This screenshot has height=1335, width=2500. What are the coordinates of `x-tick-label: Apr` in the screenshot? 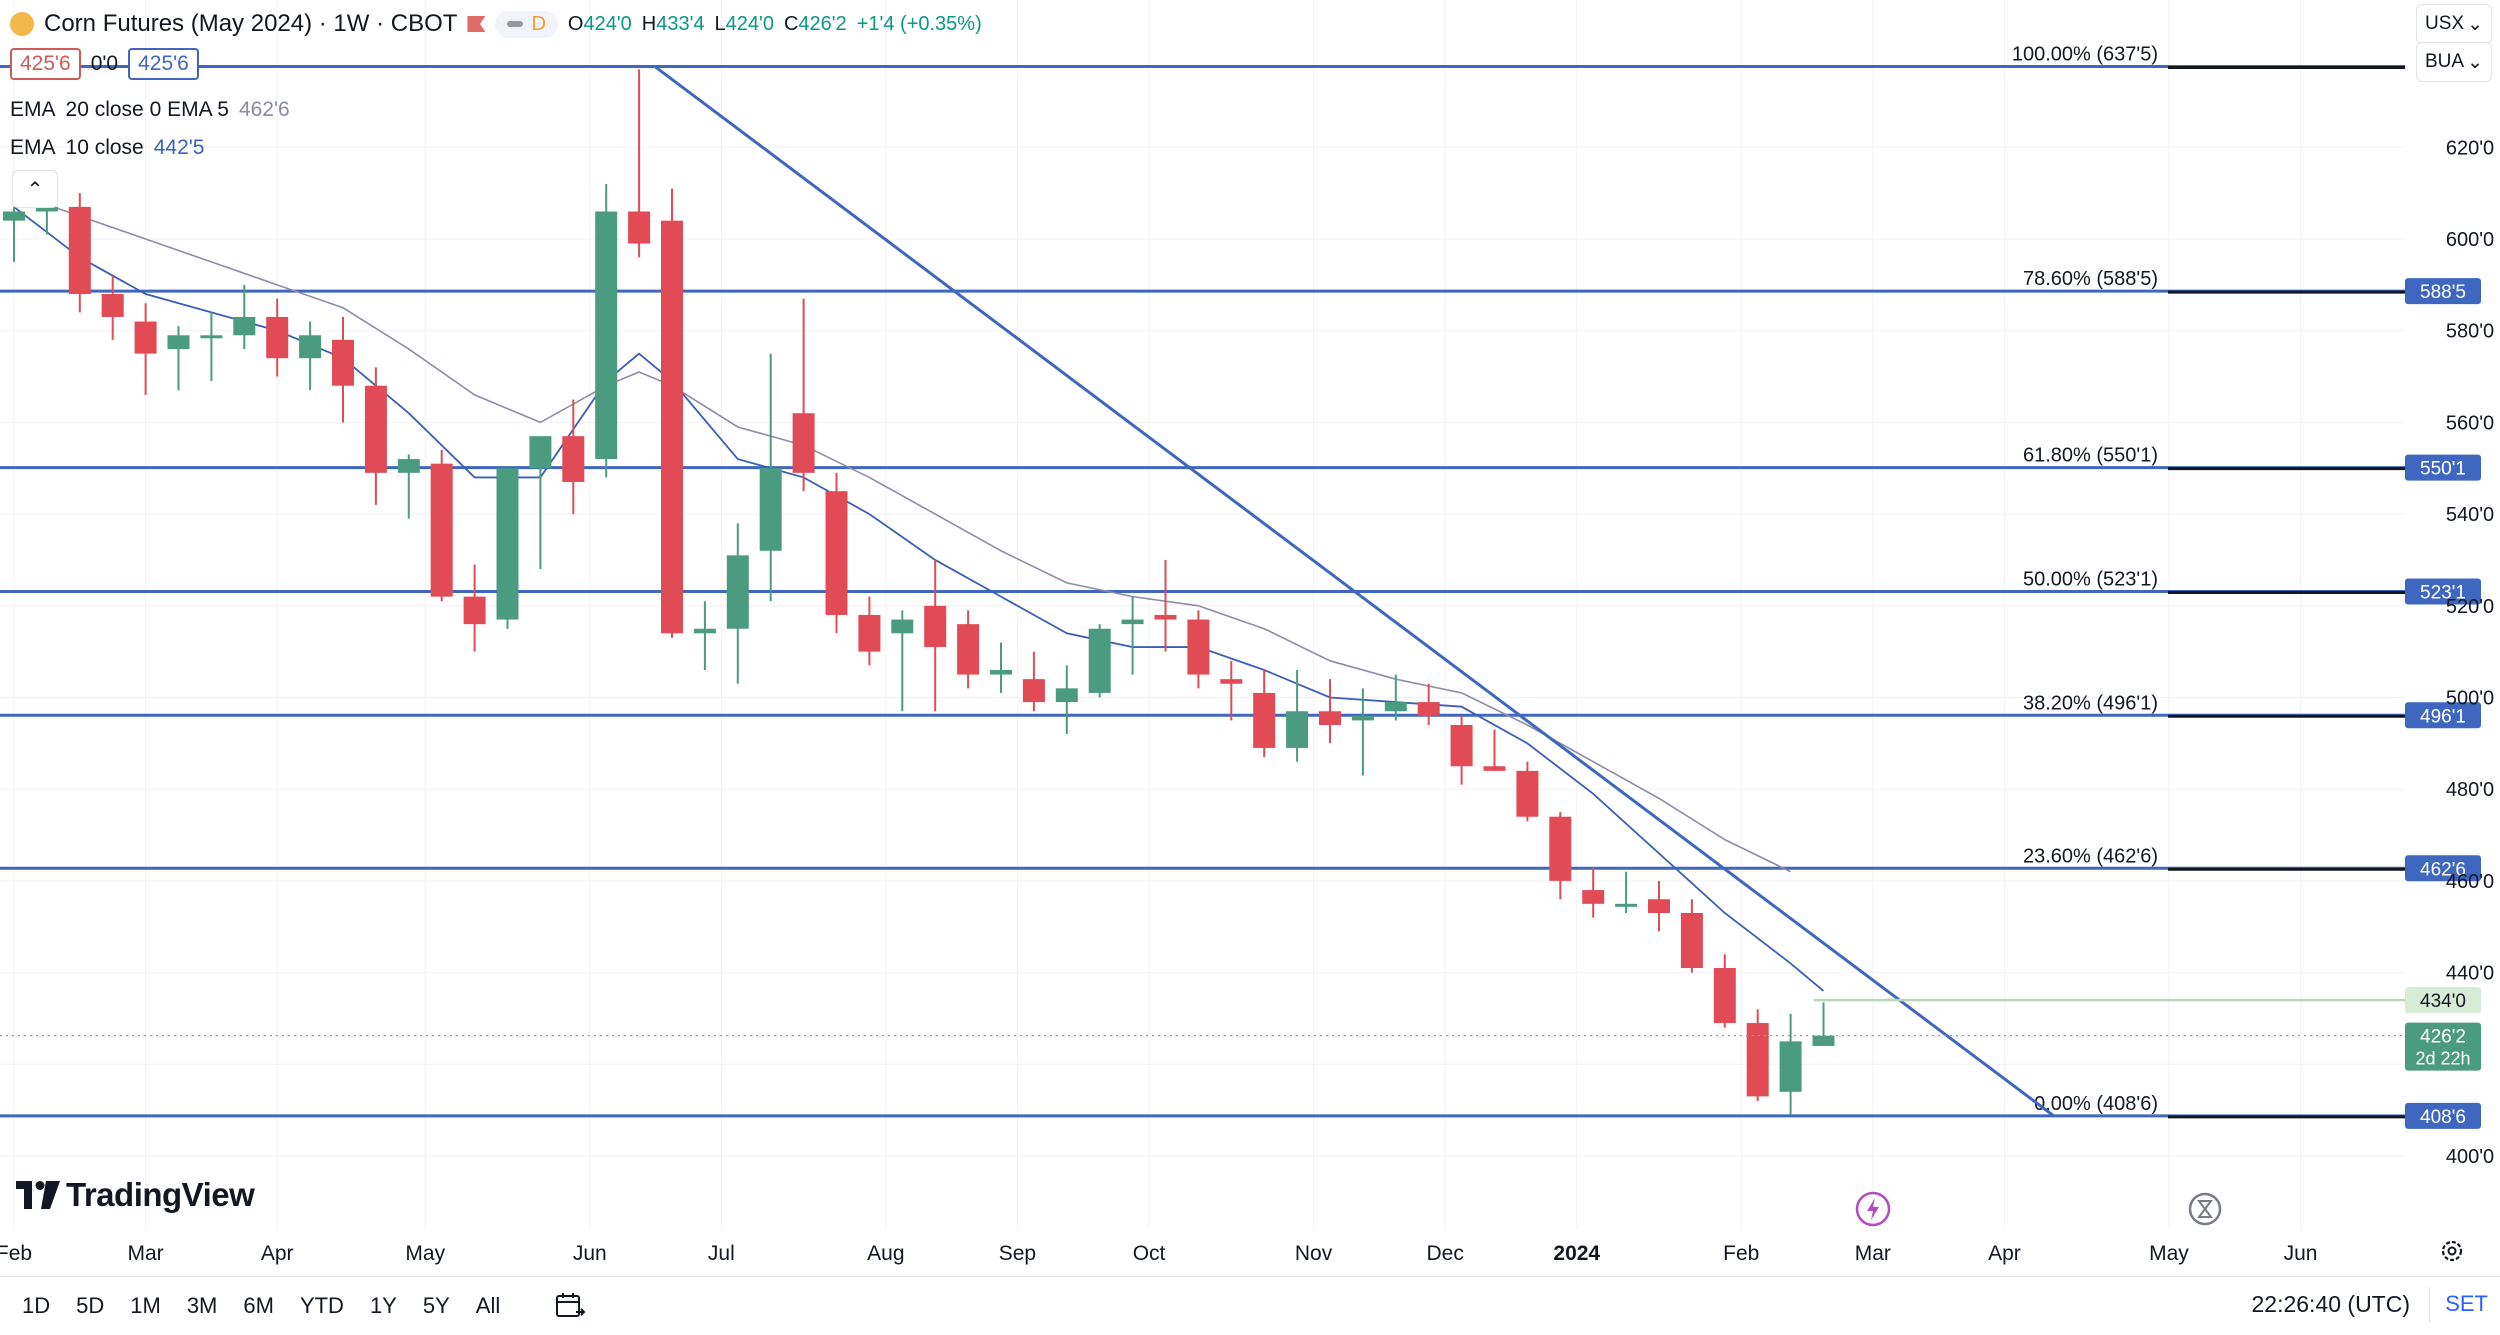 It's located at (2004, 1253).